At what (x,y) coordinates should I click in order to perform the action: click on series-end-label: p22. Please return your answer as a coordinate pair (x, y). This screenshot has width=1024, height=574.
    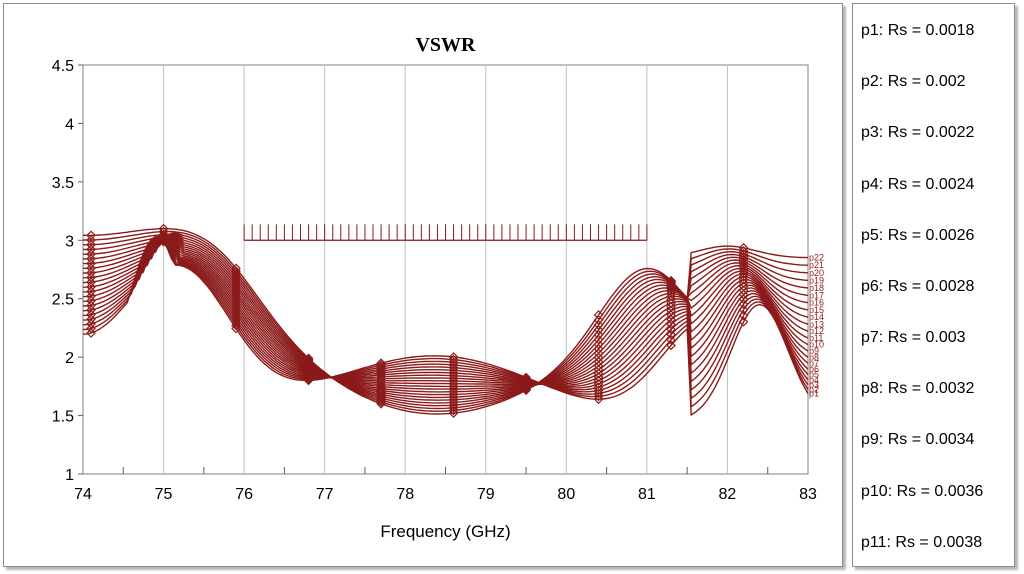
    Looking at the image, I should click on (816, 258).